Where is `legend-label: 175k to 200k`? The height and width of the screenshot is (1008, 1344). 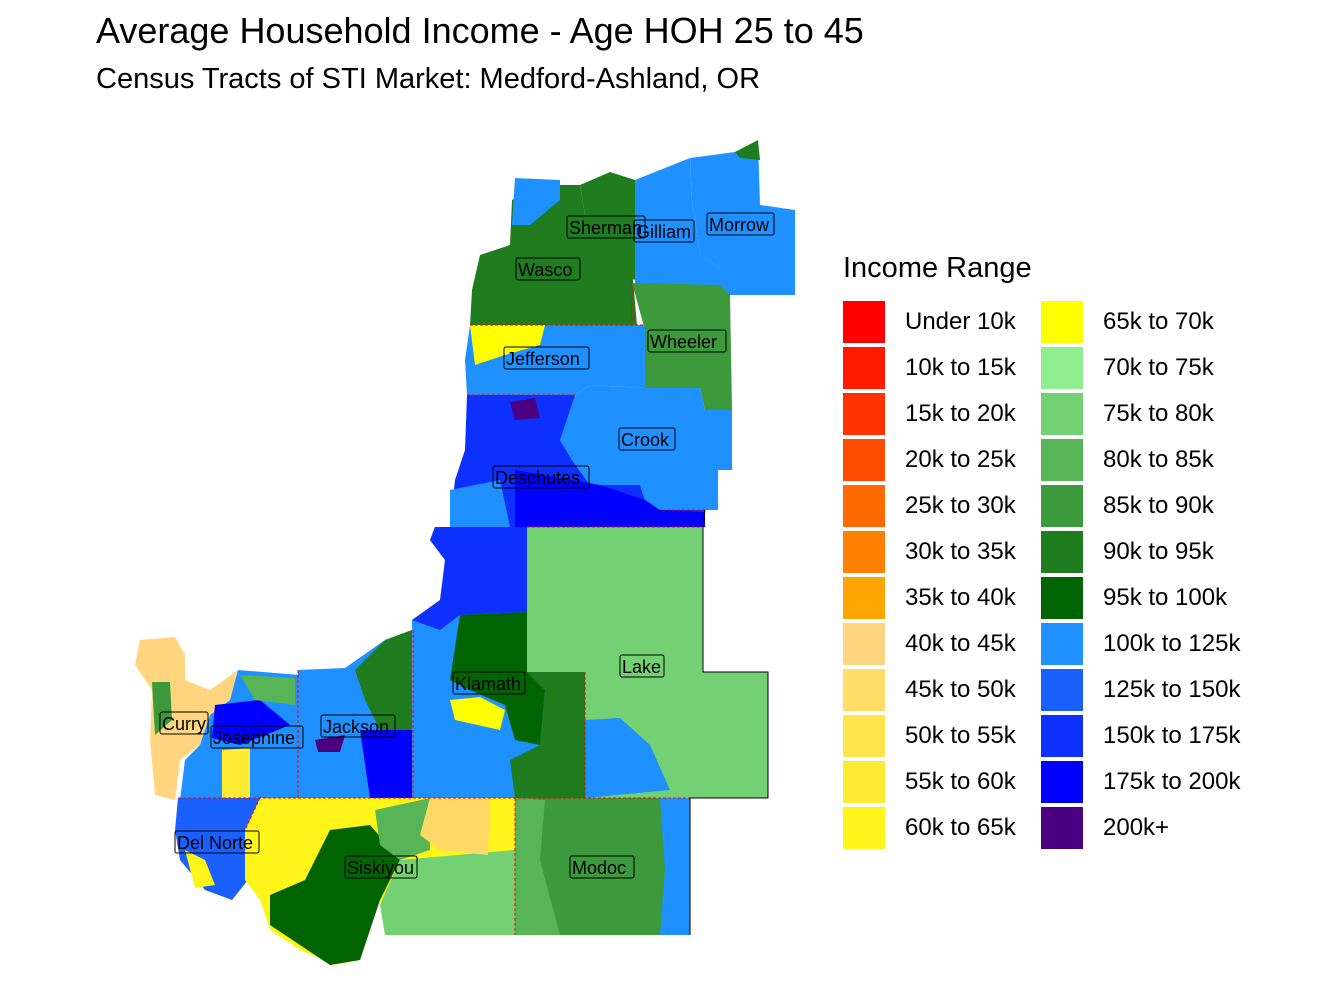 legend-label: 175k to 200k is located at coordinates (1172, 781).